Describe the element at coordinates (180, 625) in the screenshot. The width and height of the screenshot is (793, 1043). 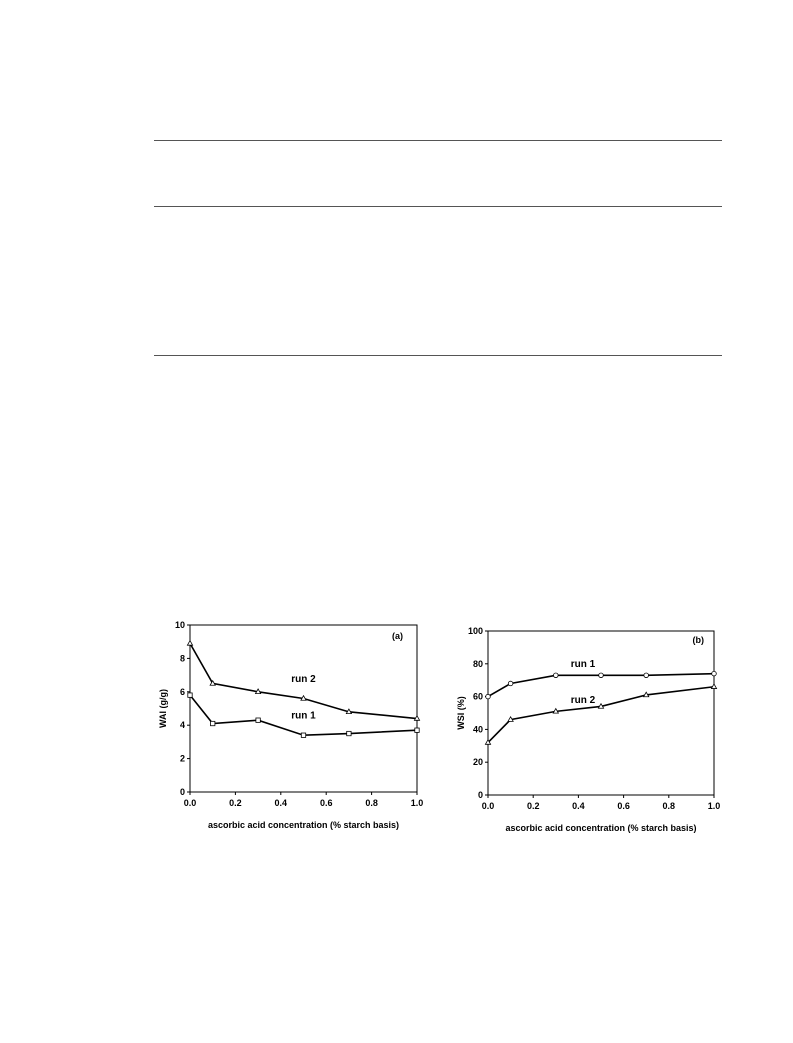
I see `y-tick-label: 10` at that location.